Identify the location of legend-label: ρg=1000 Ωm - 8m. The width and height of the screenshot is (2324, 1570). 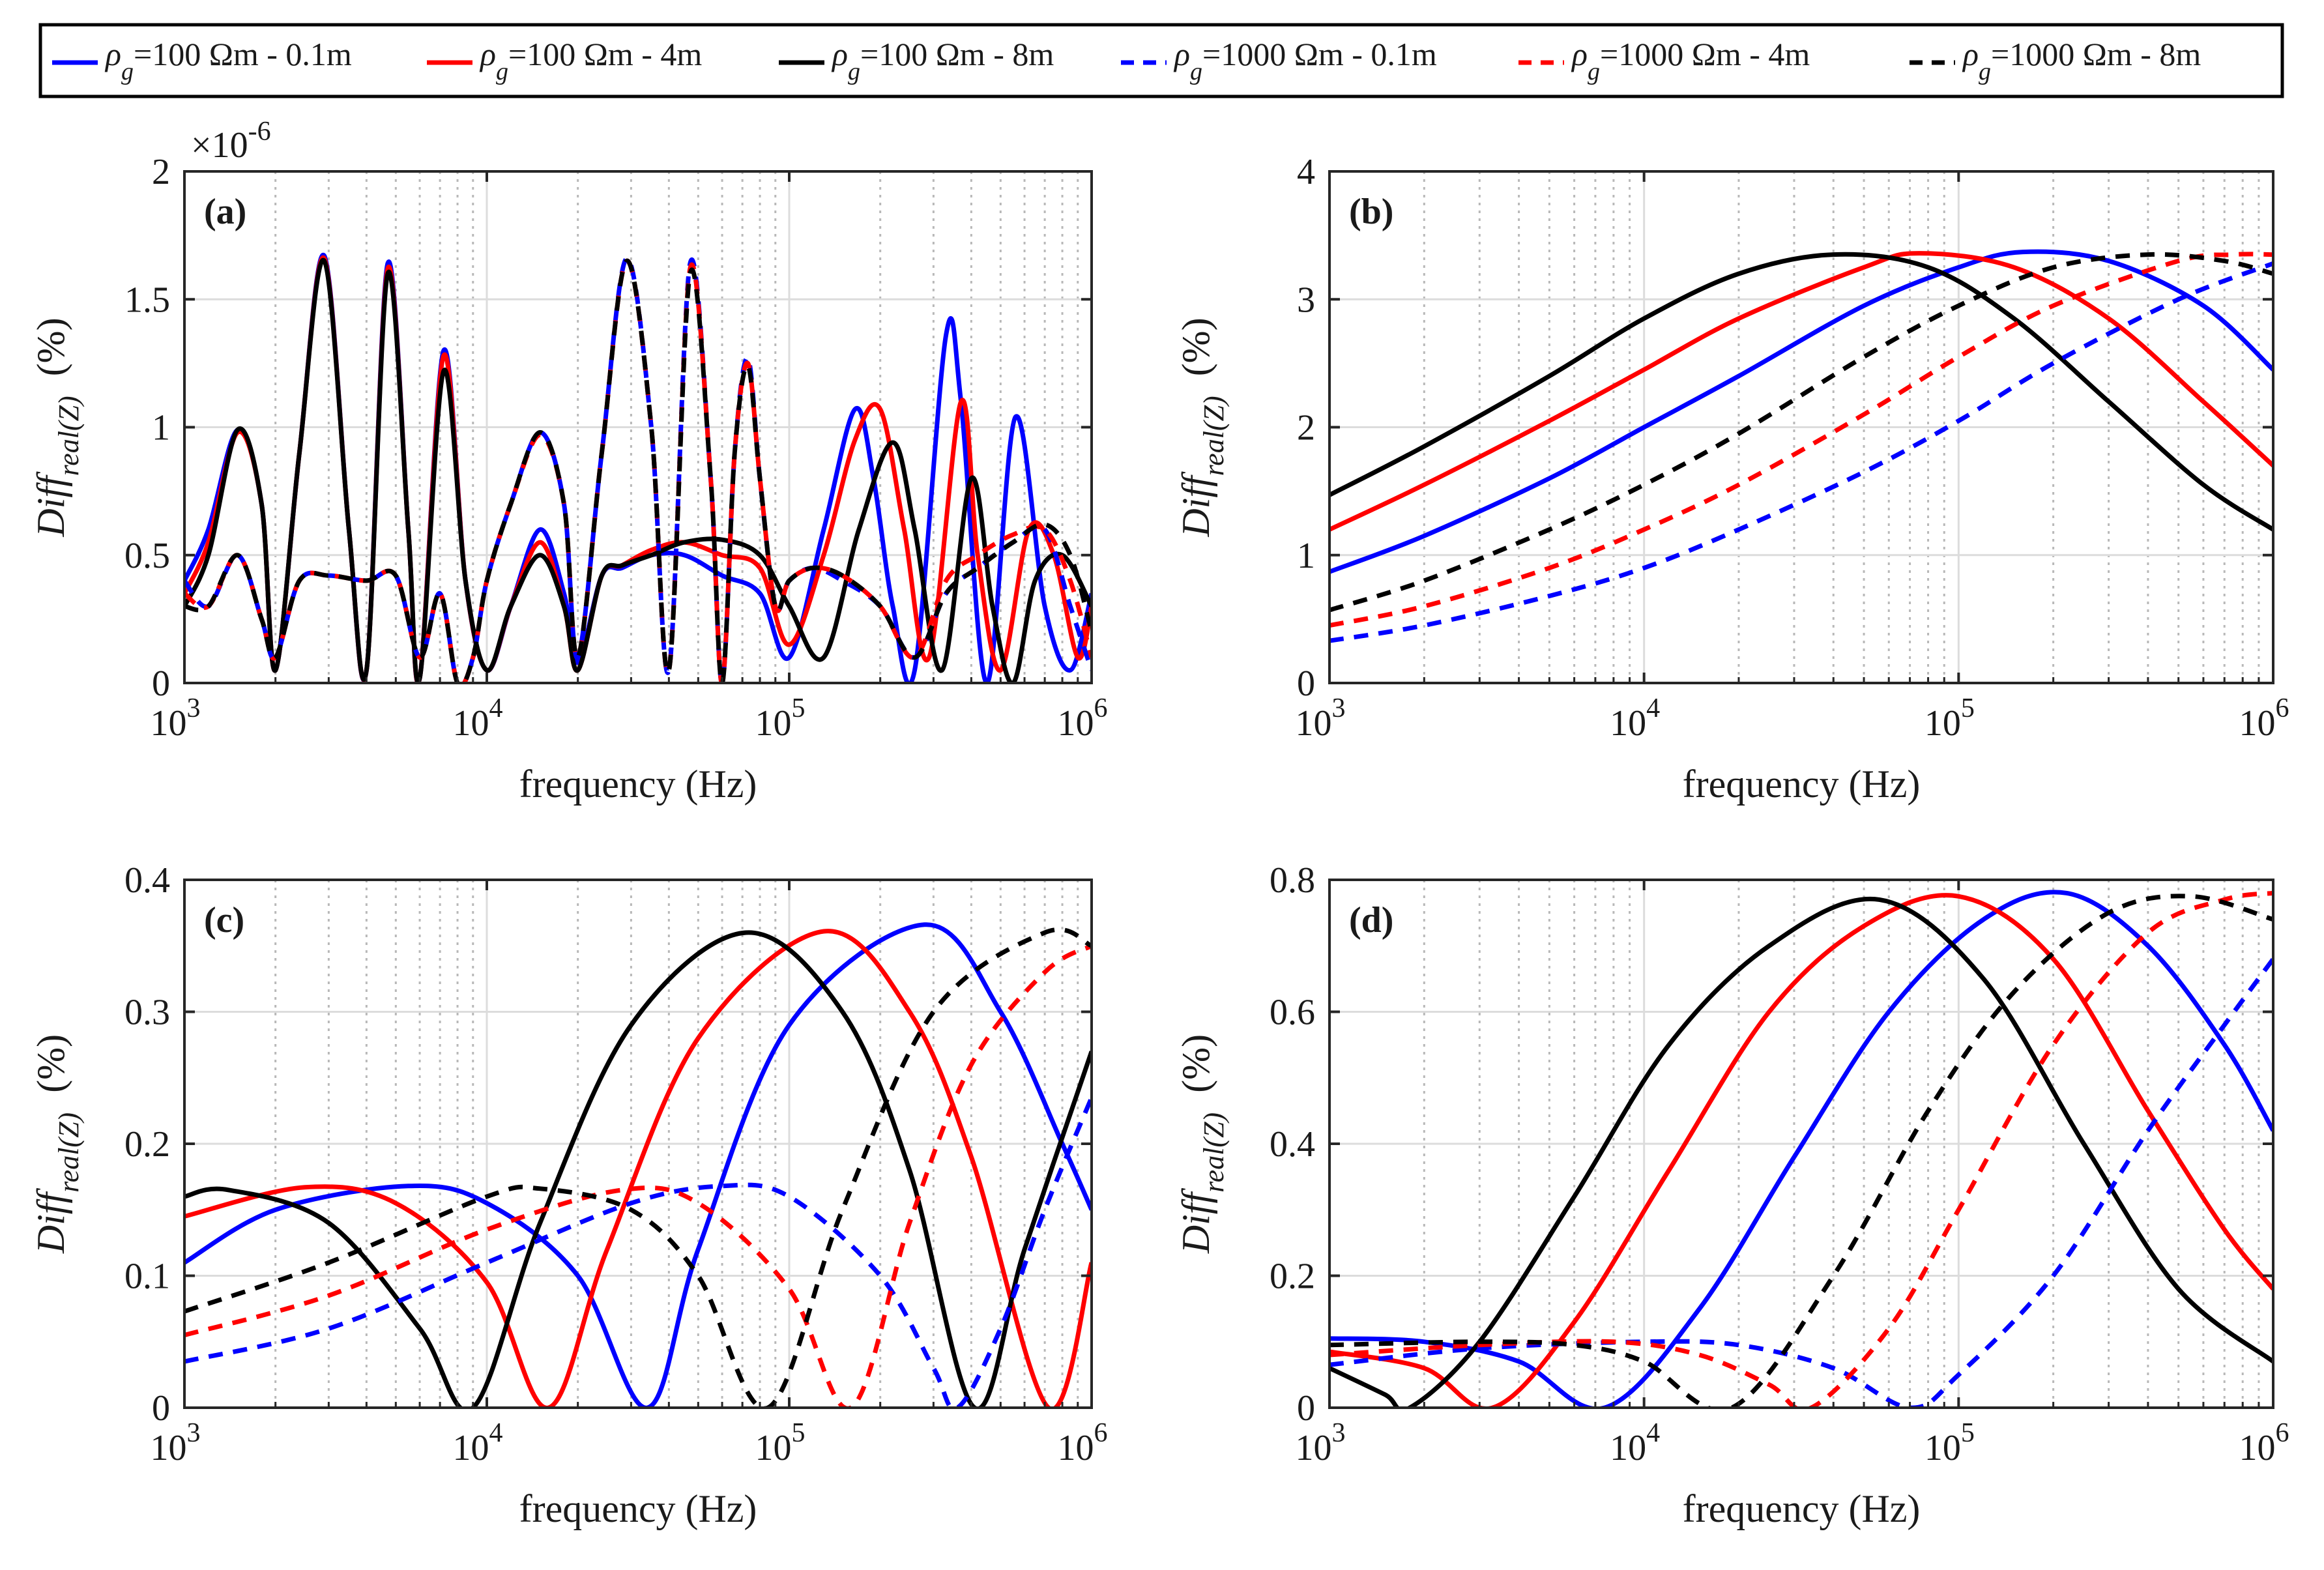
(2081, 60).